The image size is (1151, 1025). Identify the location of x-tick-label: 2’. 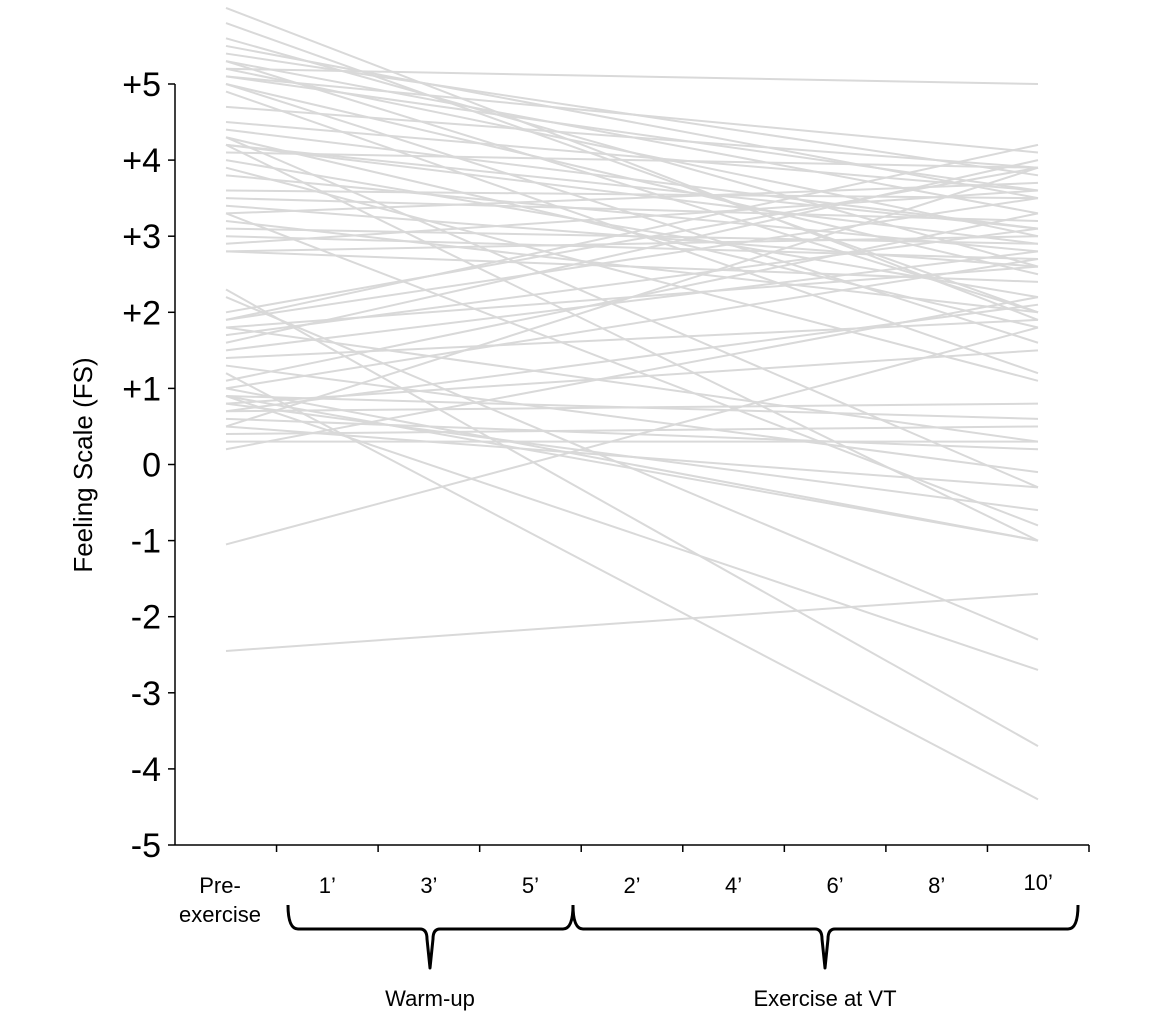
(631, 885).